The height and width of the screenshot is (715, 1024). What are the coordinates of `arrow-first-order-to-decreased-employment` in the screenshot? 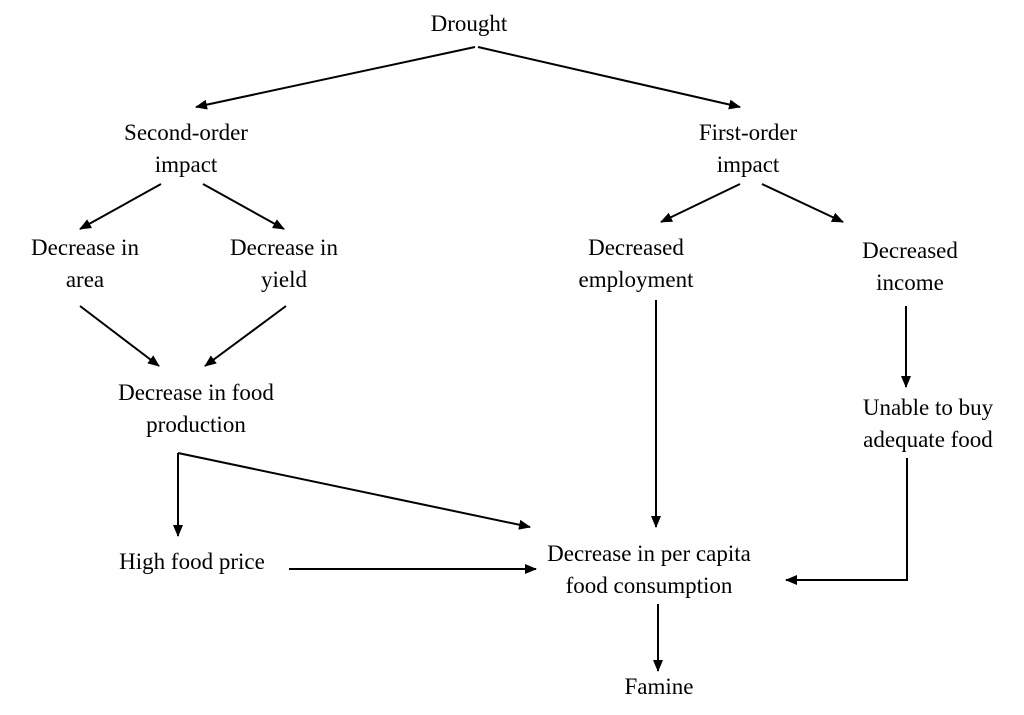 It's located at (700, 203).